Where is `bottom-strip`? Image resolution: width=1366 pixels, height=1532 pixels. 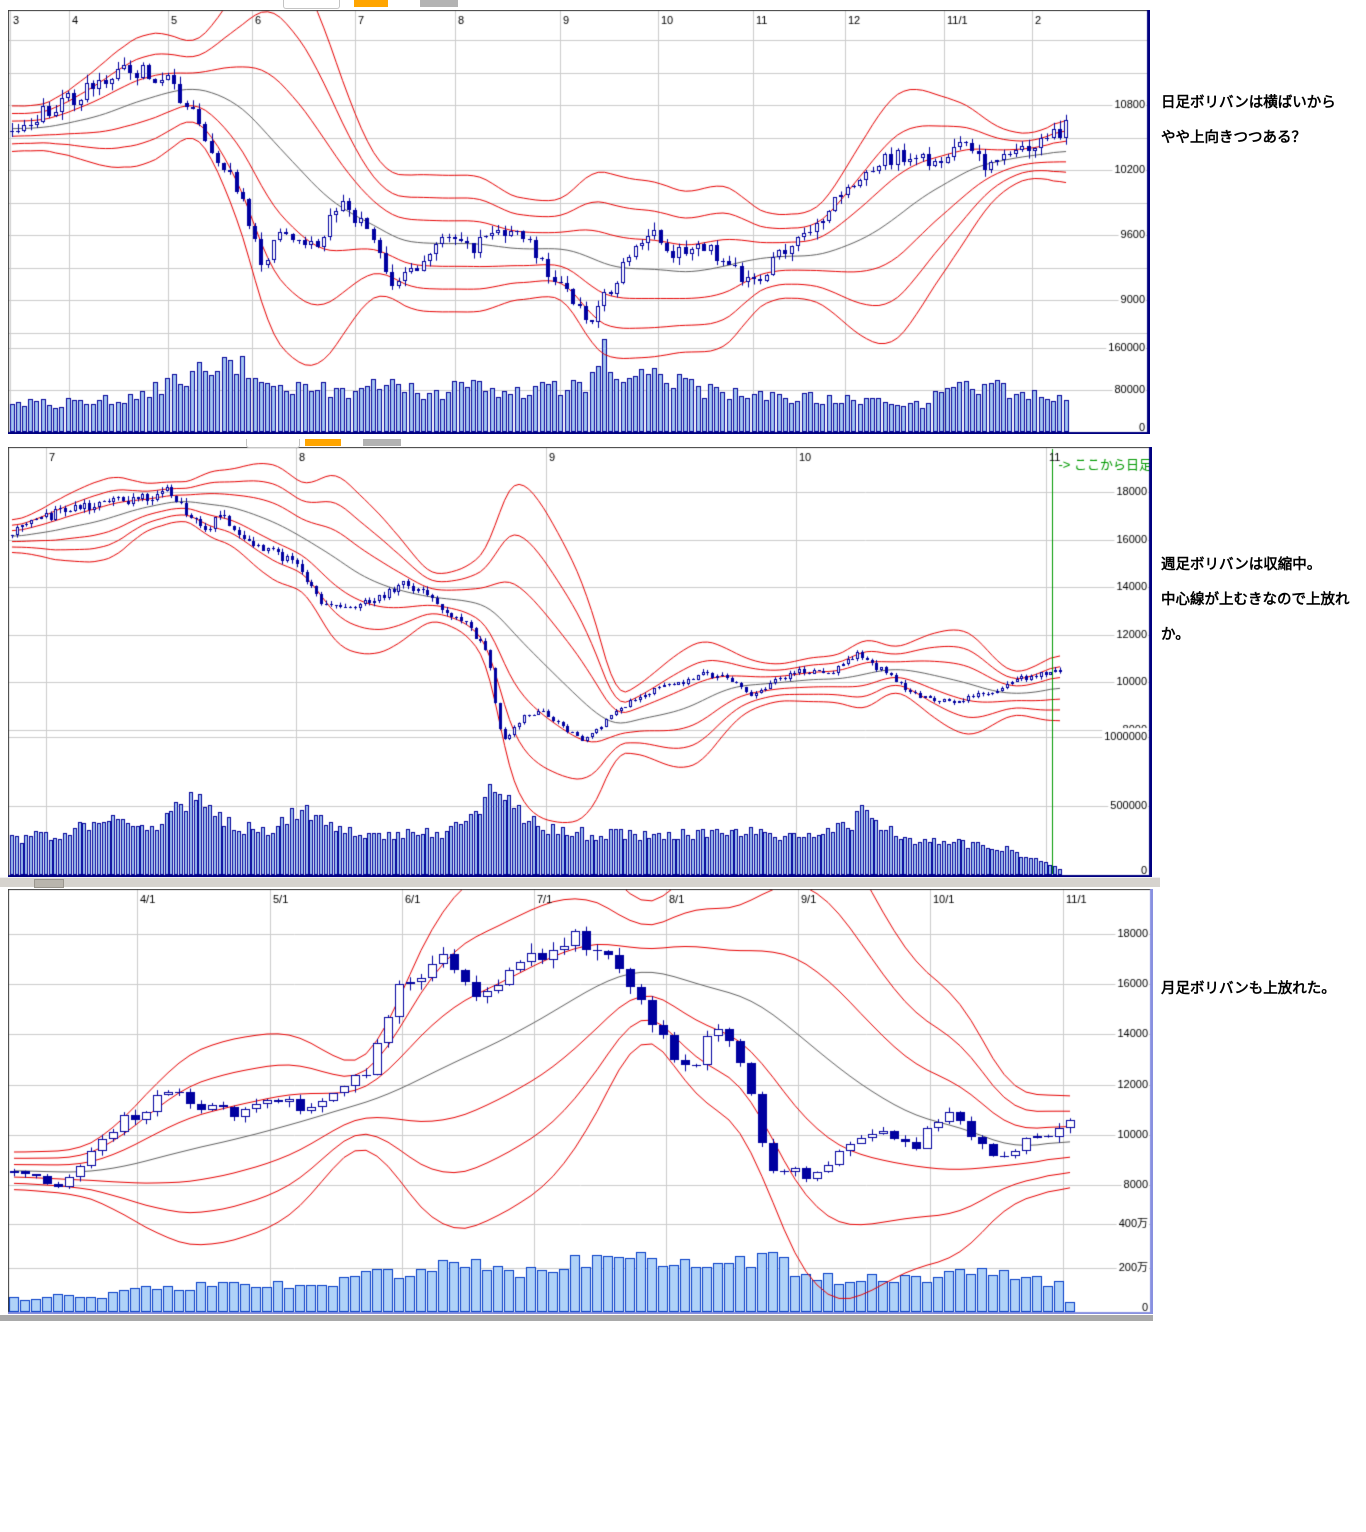 bottom-strip is located at coordinates (576, 1318).